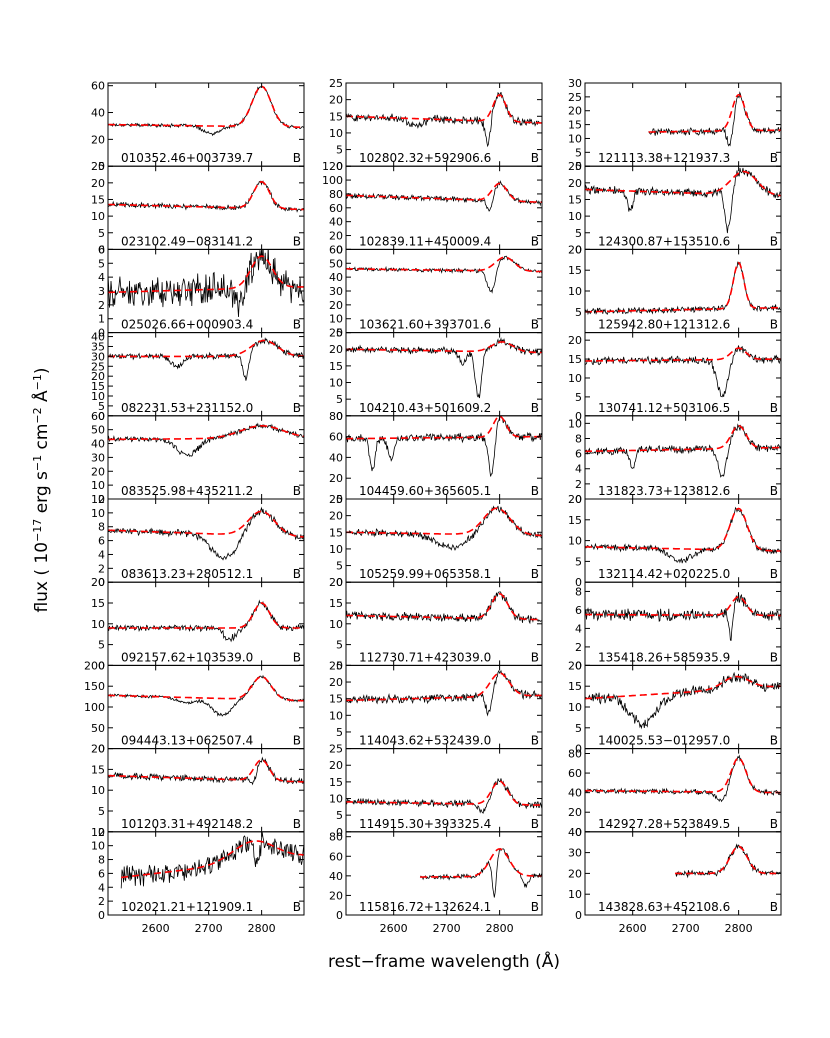 The image size is (830, 1038). Describe the element at coordinates (425, 657) in the screenshot. I see `object-label: 112730.71+423039.0` at that location.